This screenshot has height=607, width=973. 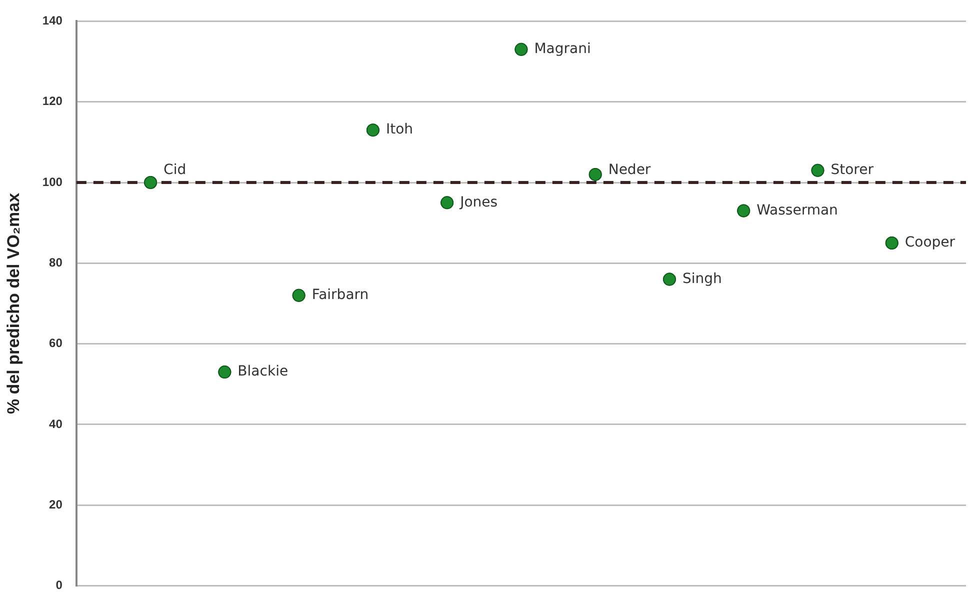 I want to click on y-tick-label: 60, so click(x=56, y=343).